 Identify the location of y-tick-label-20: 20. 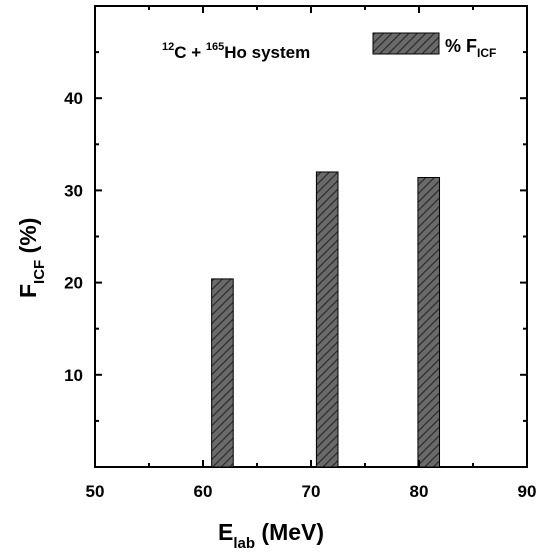
(73, 283).